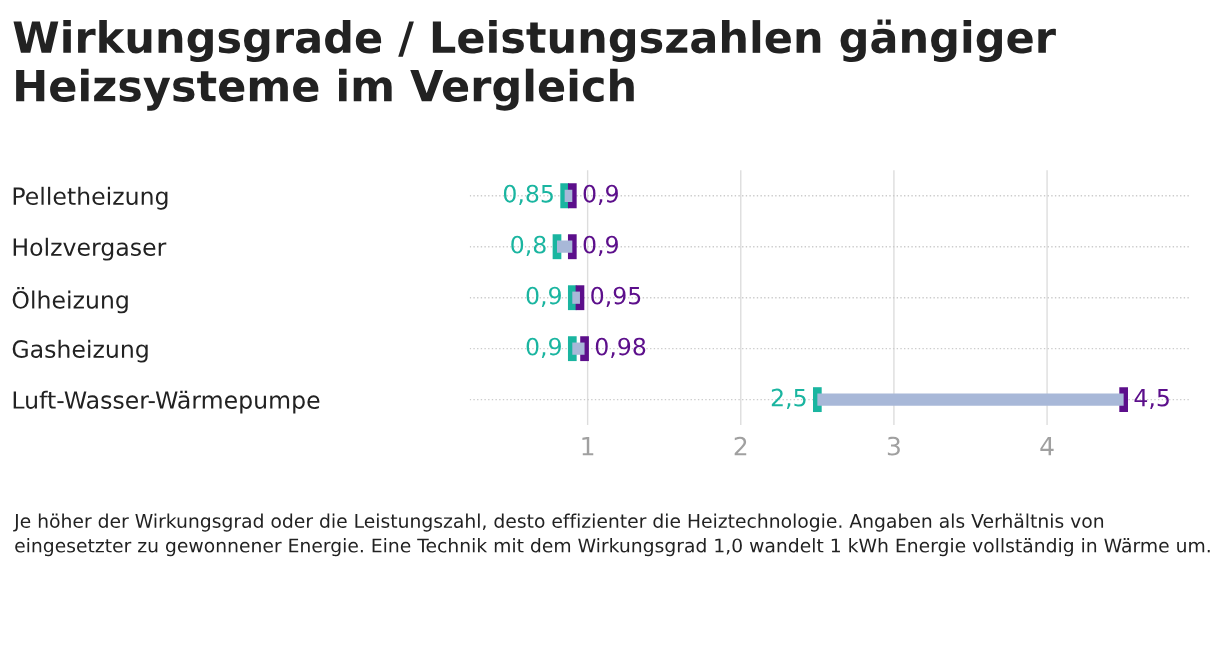  What do you see at coordinates (528, 195) in the screenshot?
I see `data-label: 0,85` at bounding box center [528, 195].